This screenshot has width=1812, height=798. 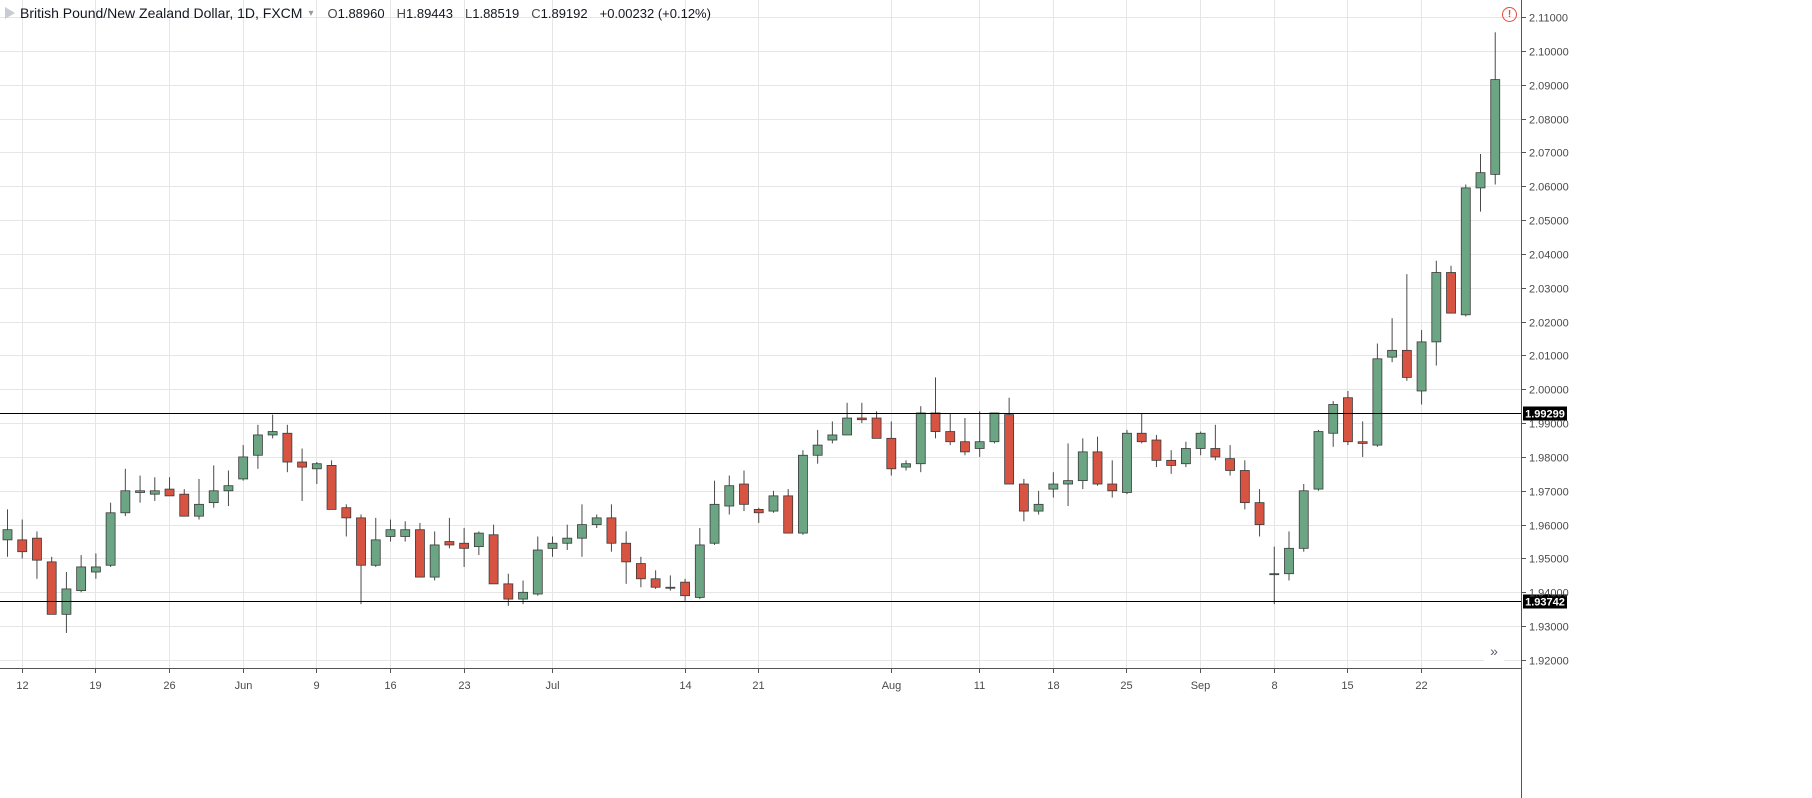 I want to click on ohlc-low: L1.88519, so click(x=492, y=13).